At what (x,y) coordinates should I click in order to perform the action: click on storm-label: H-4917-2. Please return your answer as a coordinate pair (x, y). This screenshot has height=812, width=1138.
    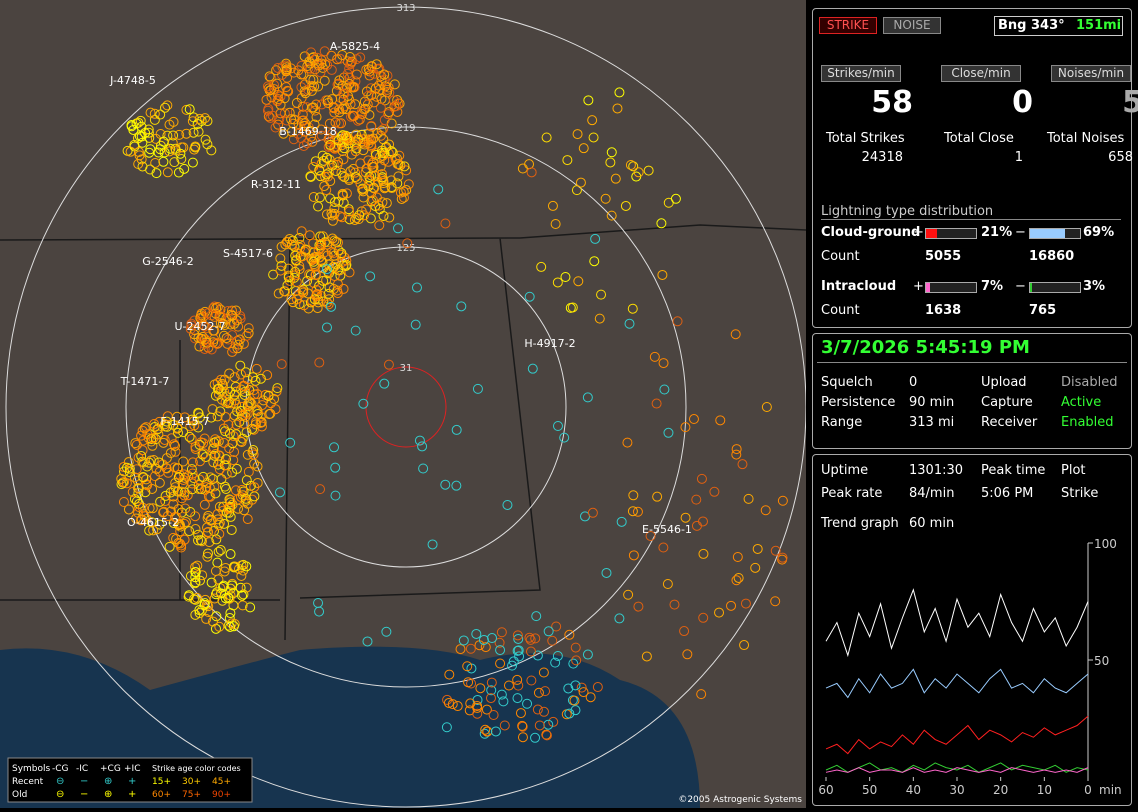
    Looking at the image, I should click on (549, 343).